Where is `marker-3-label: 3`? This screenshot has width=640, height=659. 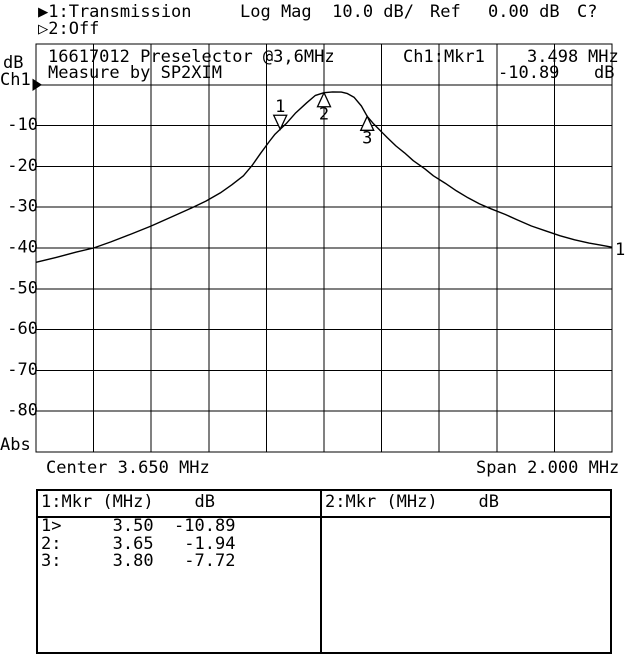 marker-3-label: 3 is located at coordinates (367, 138).